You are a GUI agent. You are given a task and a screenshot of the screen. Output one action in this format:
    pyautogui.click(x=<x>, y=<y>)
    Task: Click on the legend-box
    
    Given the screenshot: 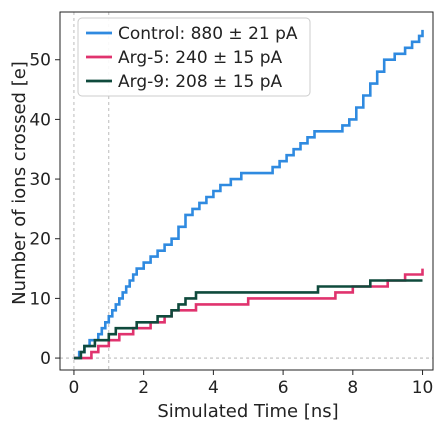 What is the action you would take?
    pyautogui.click(x=194, y=57)
    